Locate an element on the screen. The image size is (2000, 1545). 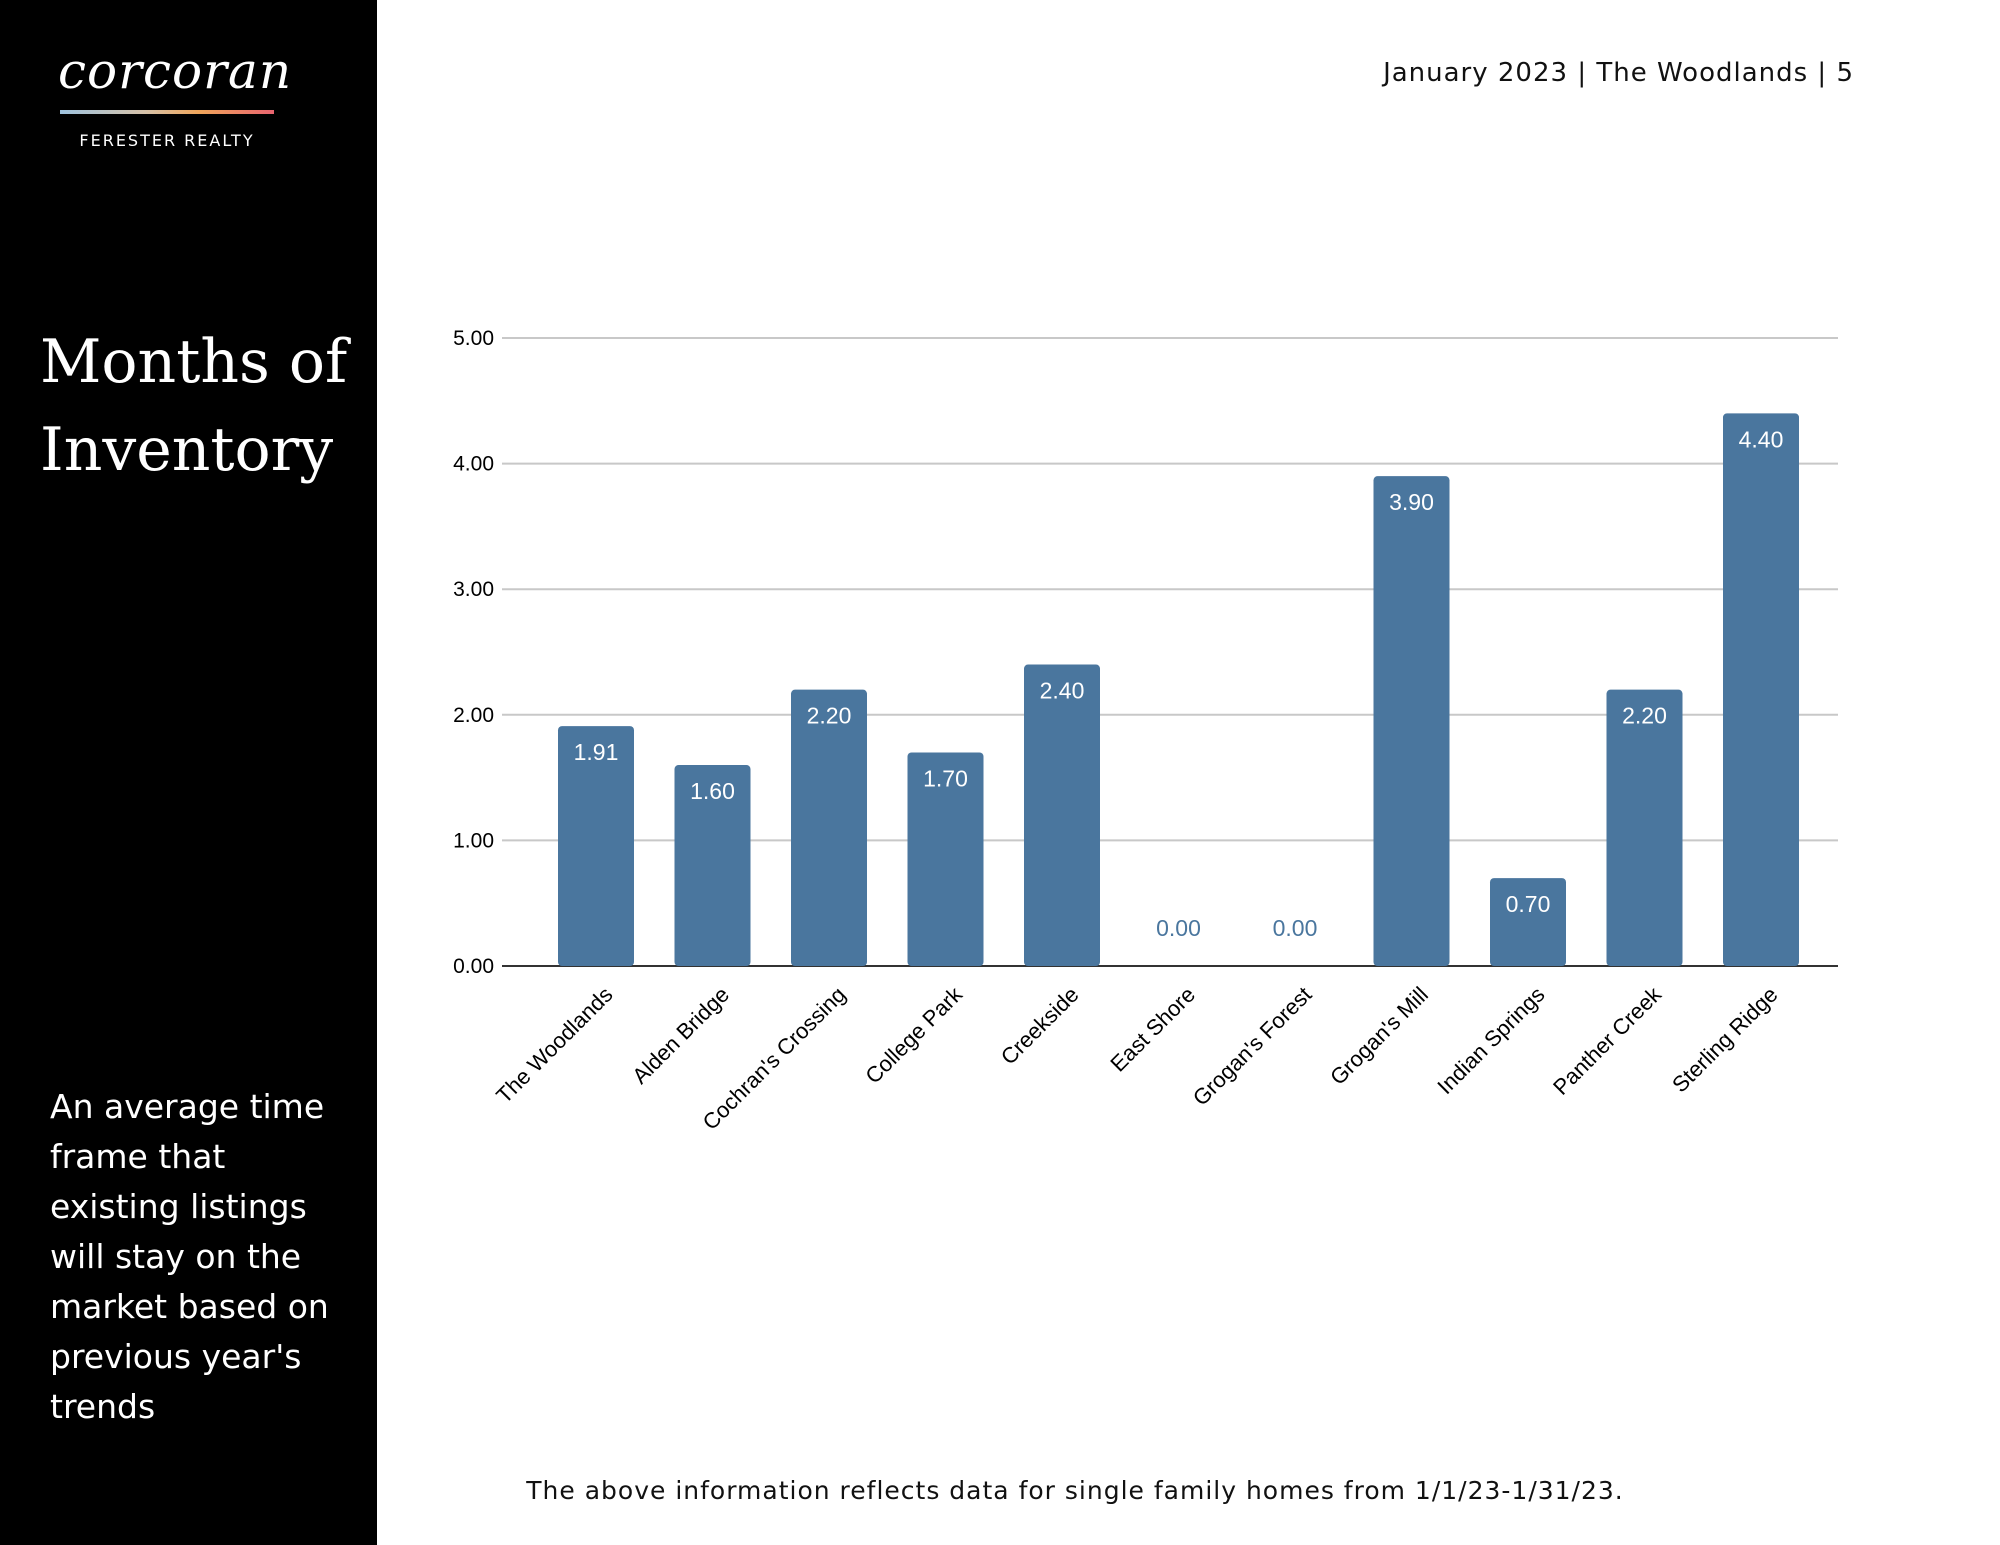
x-category-label: Indian Springs is located at coordinates (1490, 1040).